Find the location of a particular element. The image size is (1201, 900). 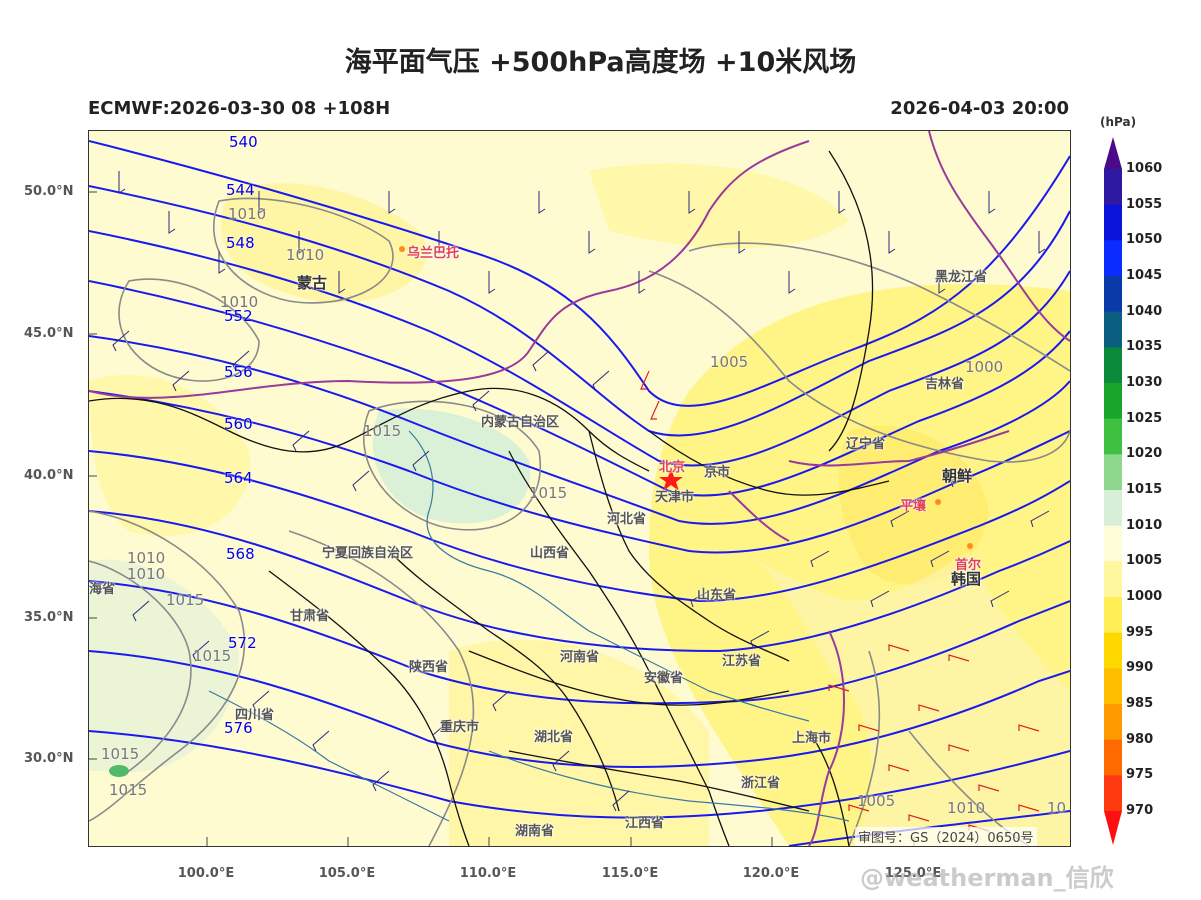

seoul-dot is located at coordinates (970, 546).